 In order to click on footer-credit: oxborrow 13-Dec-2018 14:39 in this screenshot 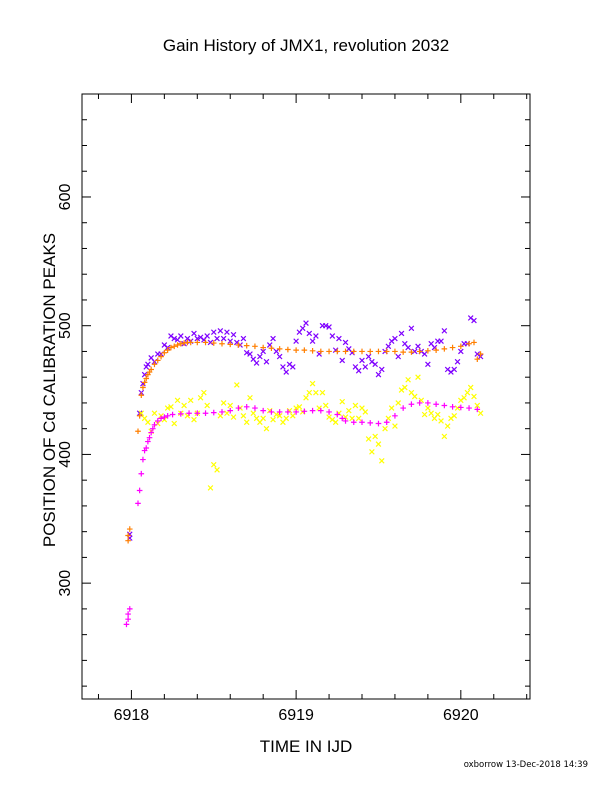, I will do `click(525, 765)`.